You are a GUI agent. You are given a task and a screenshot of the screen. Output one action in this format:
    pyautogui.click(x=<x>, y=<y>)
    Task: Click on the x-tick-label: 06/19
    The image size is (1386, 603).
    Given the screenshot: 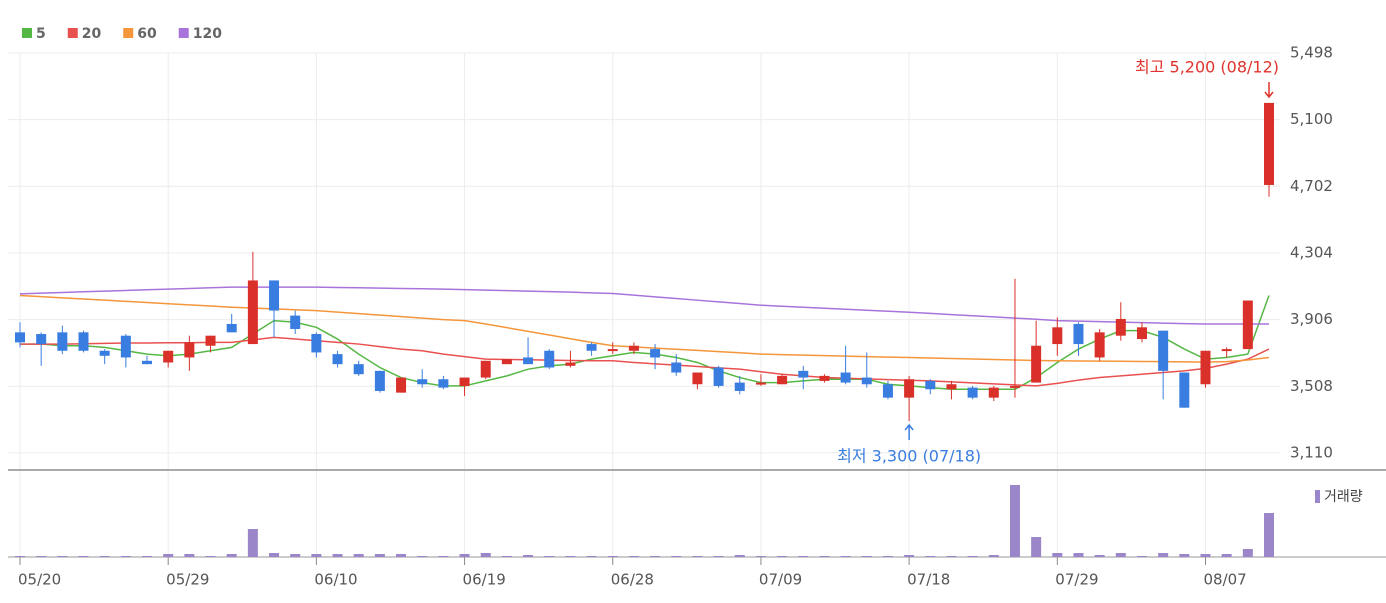 What is the action you would take?
    pyautogui.click(x=484, y=580)
    